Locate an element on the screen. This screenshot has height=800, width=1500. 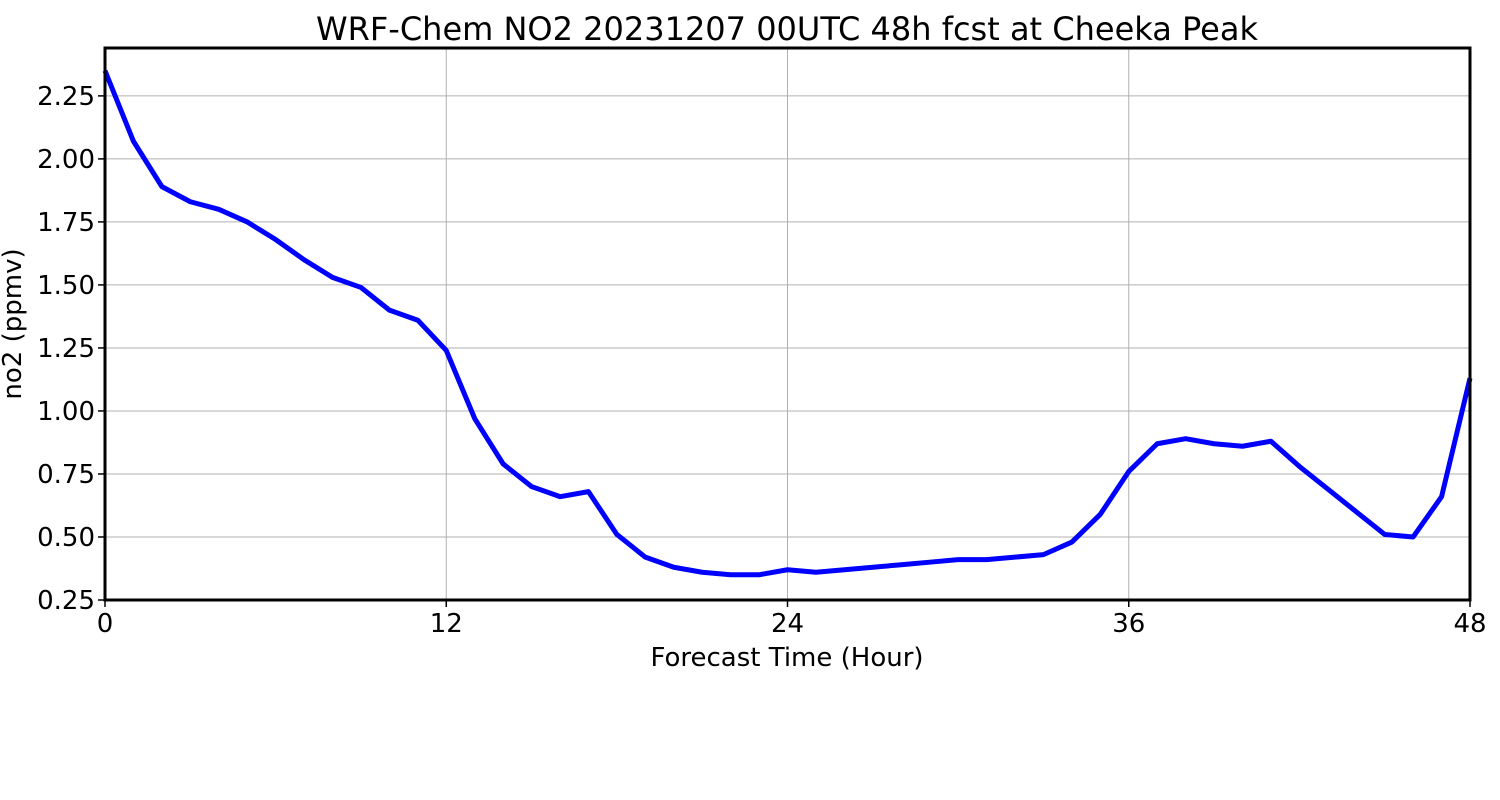
x-tick-label: 24 is located at coordinates (787, 624).